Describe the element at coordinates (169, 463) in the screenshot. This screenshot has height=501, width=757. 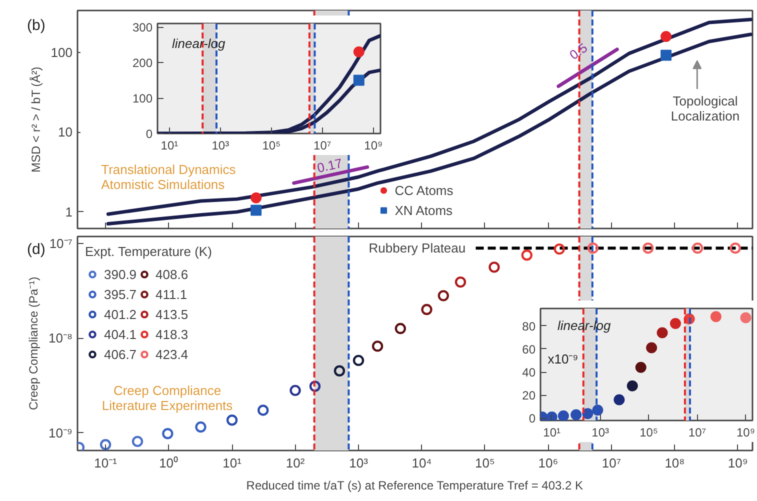
I see `x-tick-label: 10⁰` at that location.